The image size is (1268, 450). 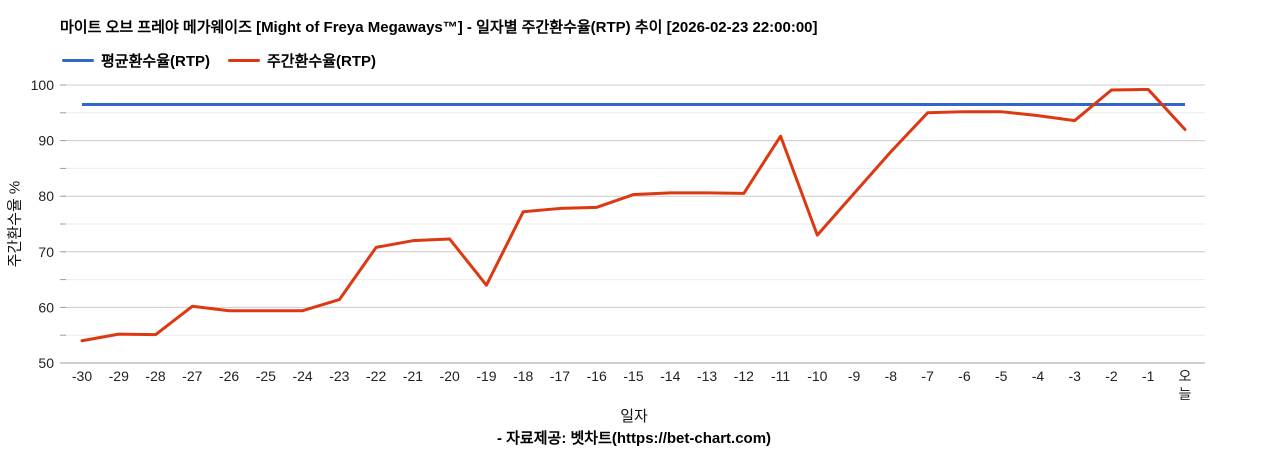 I want to click on x-tick-label: -1, so click(x=1148, y=376).